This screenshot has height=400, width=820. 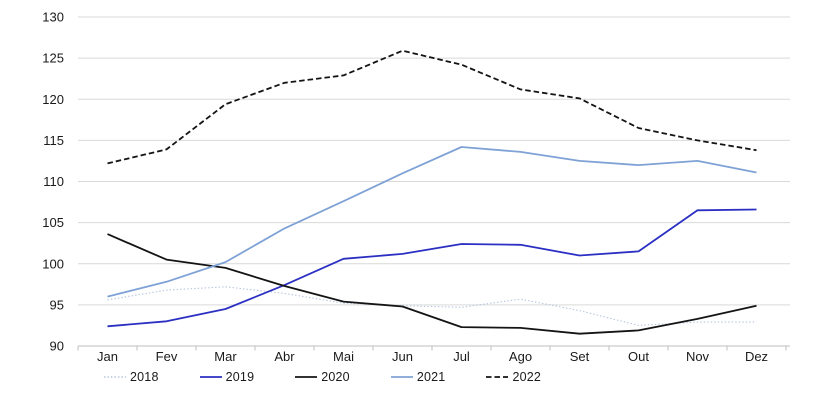 I want to click on x-axis-tick-label: Out, so click(x=638, y=356).